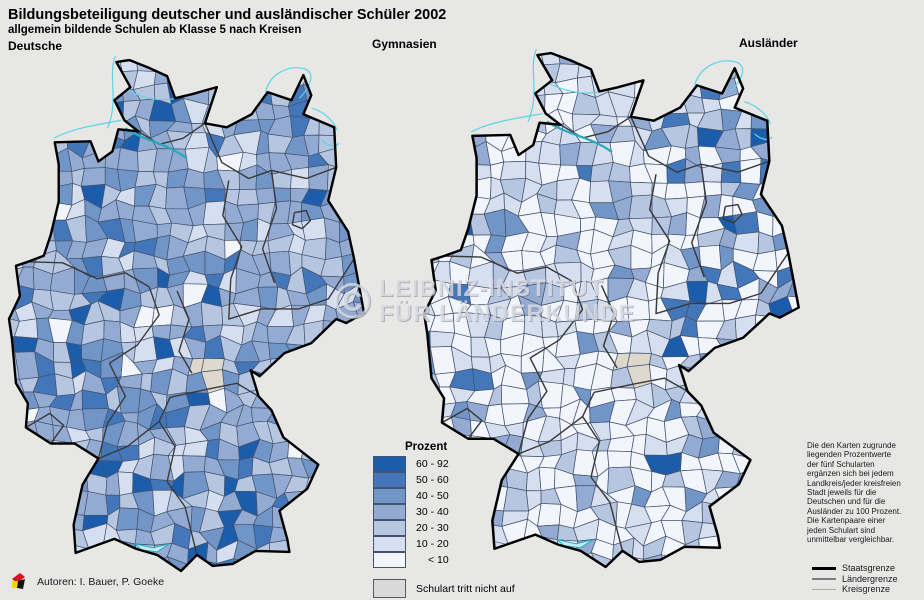 This screenshot has width=924, height=600. What do you see at coordinates (101, 581) in the screenshot?
I see `authors-text: Autoren: I. Bauer, P. Goeke` at bounding box center [101, 581].